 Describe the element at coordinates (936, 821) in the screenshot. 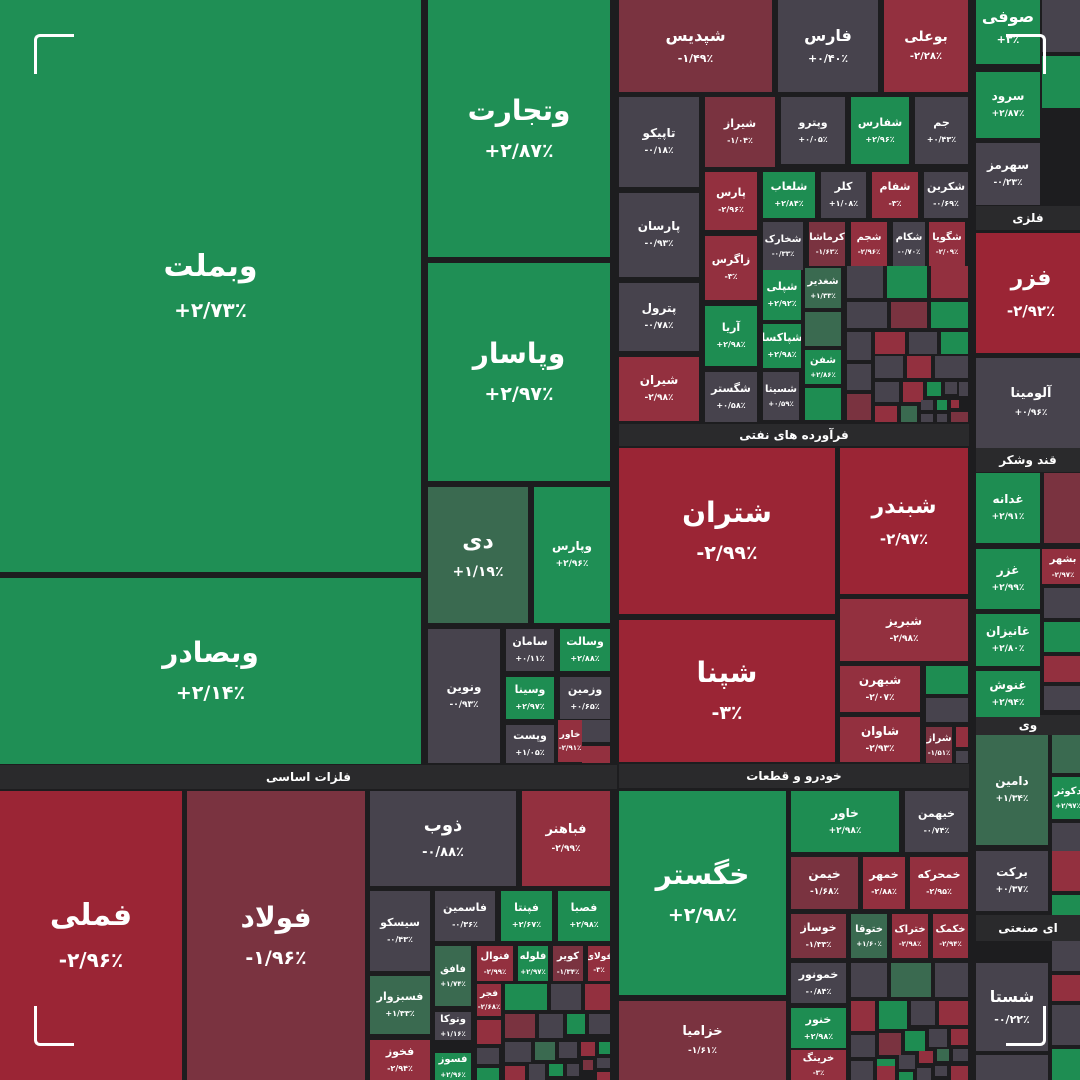

I see `stock-tile: خیهمن -۰/۷۴٪` at that location.